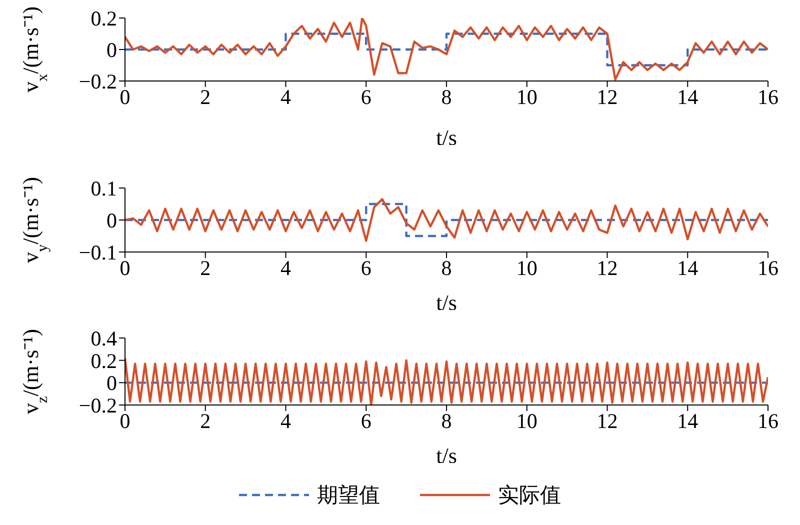 Image resolution: width=800 pixels, height=525 pixels. What do you see at coordinates (103, 188) in the screenshot?
I see `y-tick-label: 0.1` at bounding box center [103, 188].